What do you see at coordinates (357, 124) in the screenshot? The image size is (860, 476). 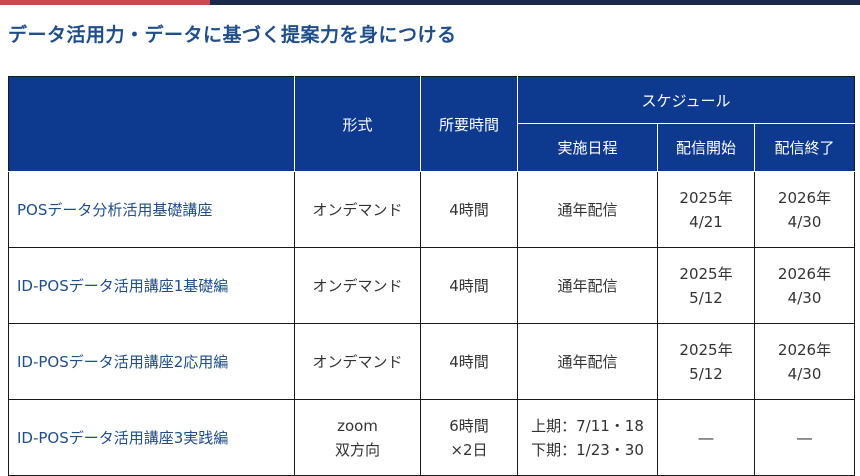 I see `header-format: 形式` at bounding box center [357, 124].